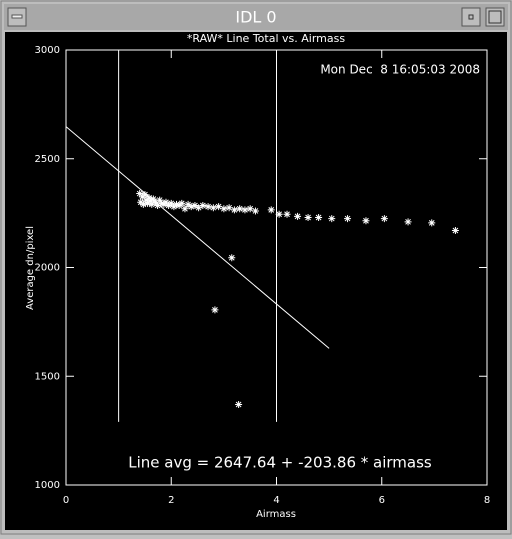  I want to click on minimize-icon, so click(471, 17).